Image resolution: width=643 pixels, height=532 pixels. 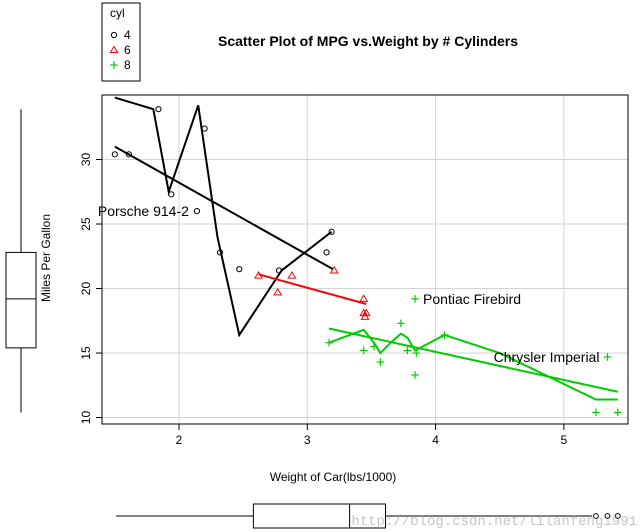 I want to click on x-tick-label: 4, so click(x=435, y=440).